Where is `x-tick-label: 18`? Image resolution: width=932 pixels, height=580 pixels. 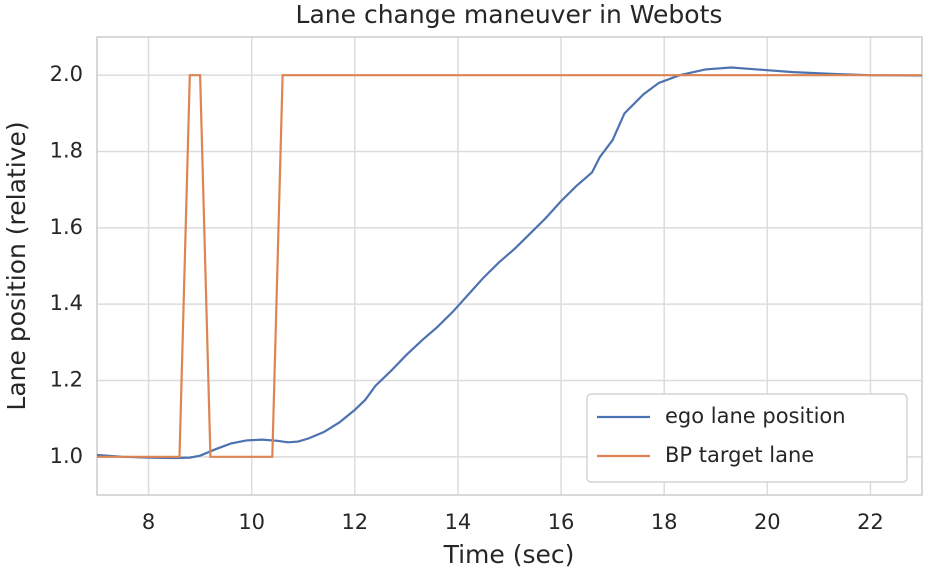
x-tick-label: 18 is located at coordinates (664, 522).